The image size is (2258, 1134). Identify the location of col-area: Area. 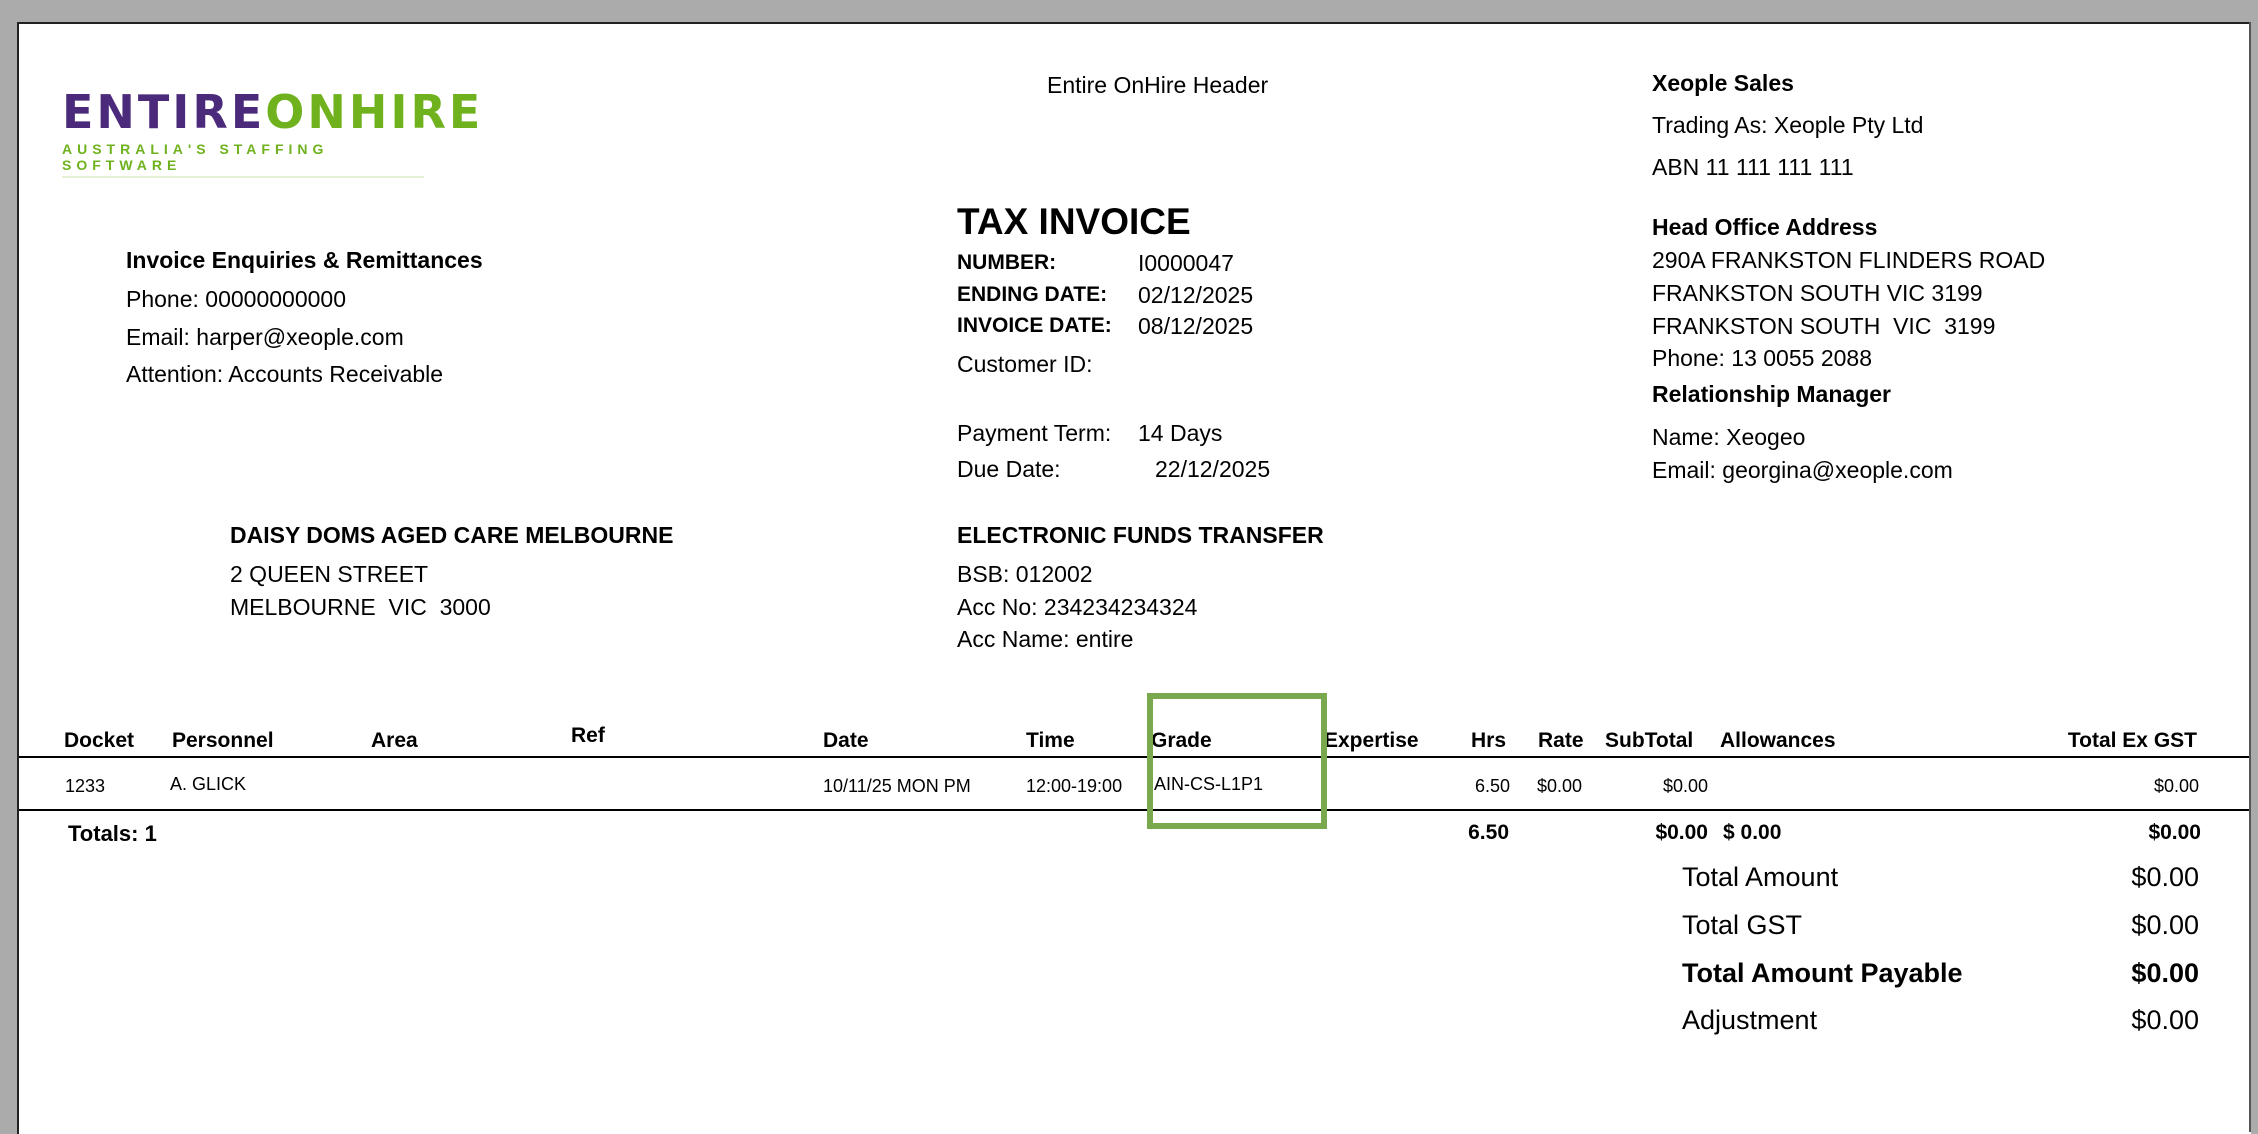
(394, 740).